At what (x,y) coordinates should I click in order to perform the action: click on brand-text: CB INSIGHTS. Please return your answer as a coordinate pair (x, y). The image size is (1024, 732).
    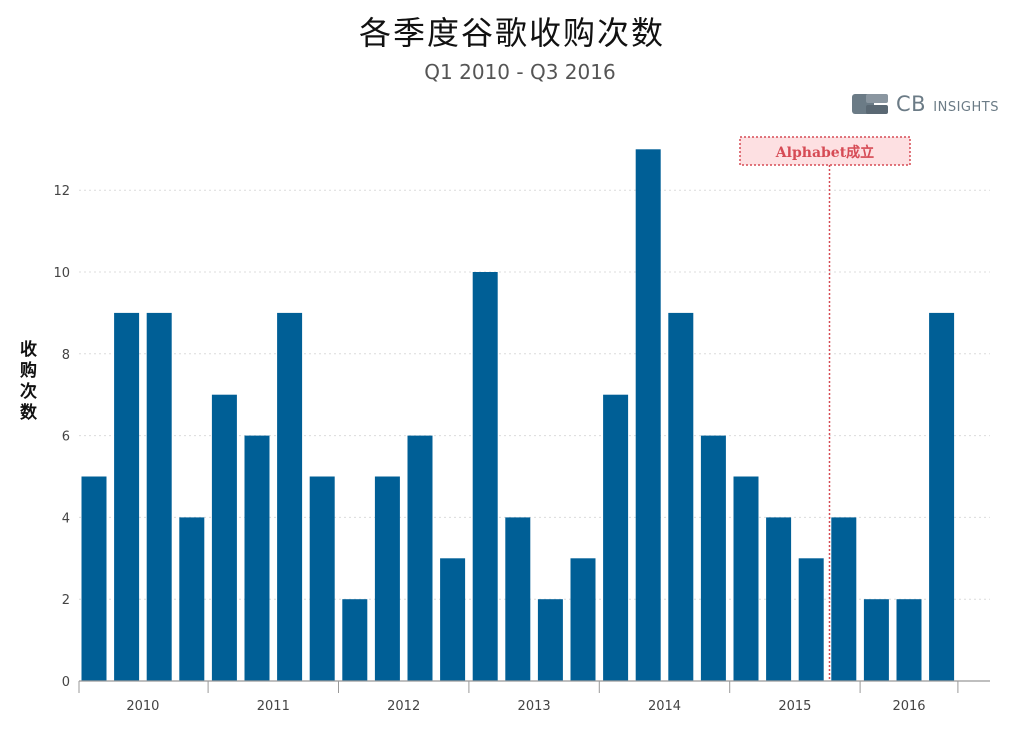
    Looking at the image, I should click on (947, 104).